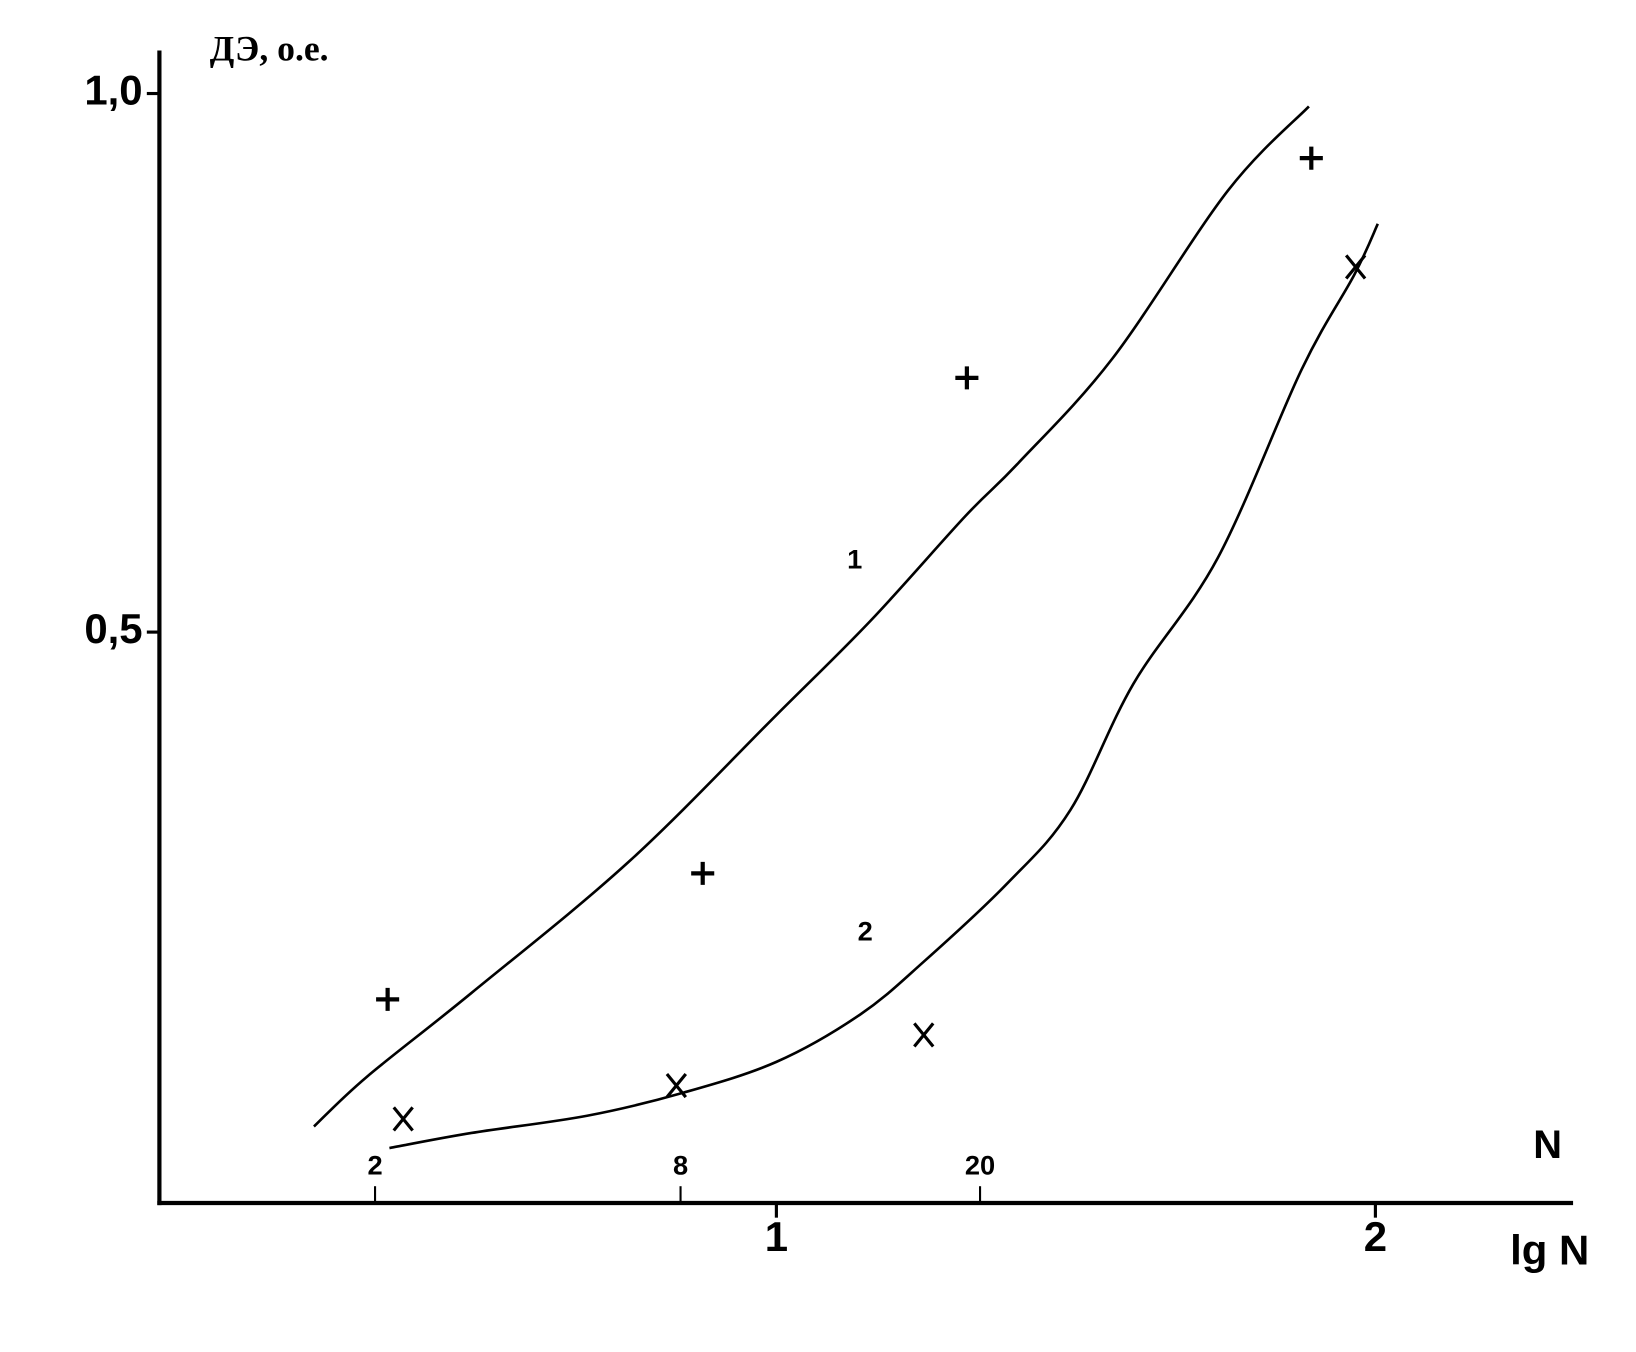  I want to click on x-tick-label: 1, so click(776, 1236).